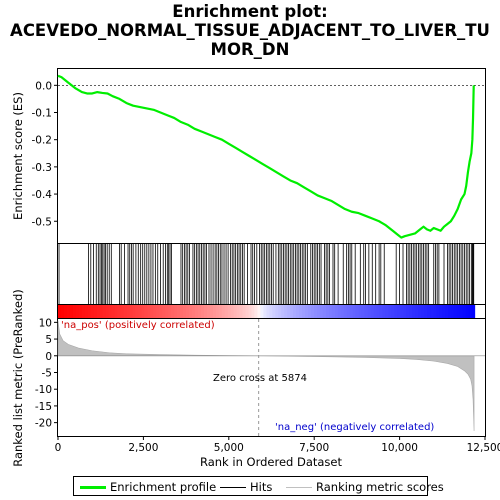  What do you see at coordinates (266, 274) in the screenshot?
I see `hit-markers` at bounding box center [266, 274].